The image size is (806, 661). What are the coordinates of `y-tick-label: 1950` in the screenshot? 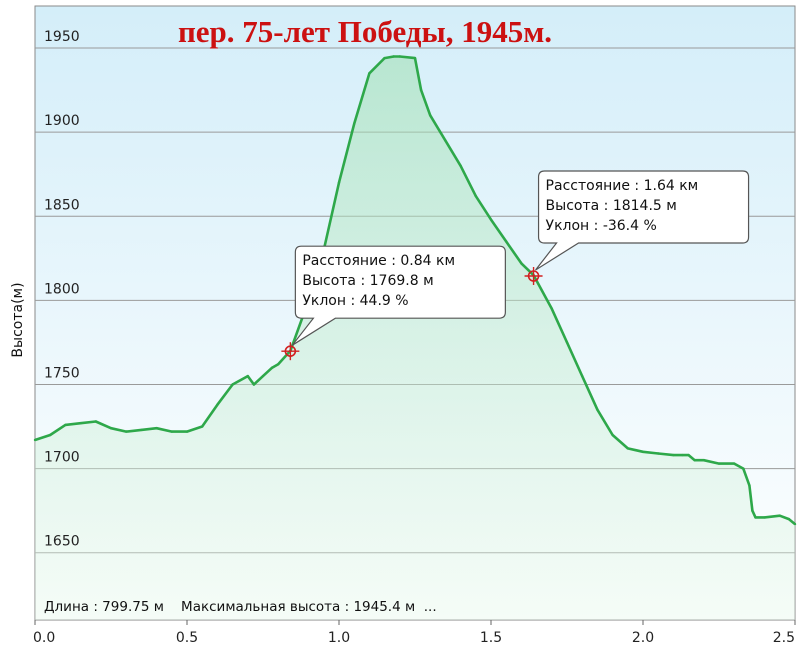 It's located at (62, 37).